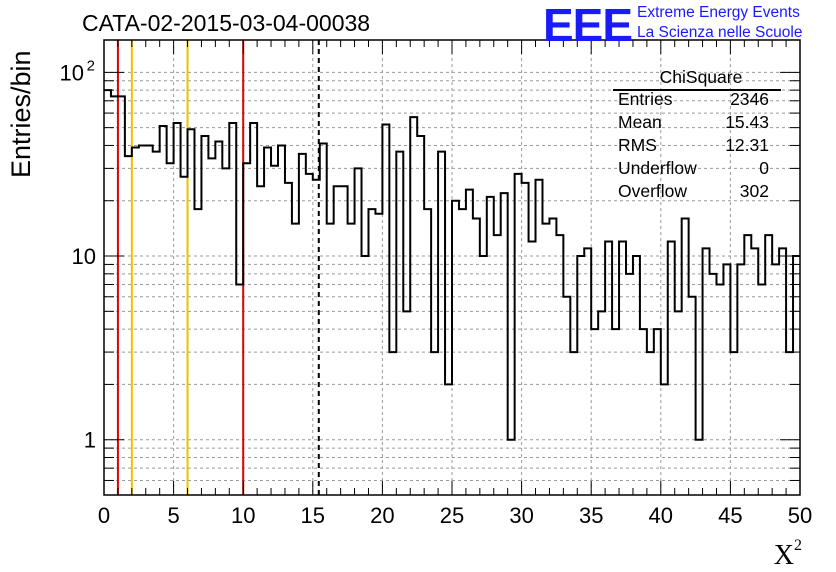 This screenshot has height=572, width=836. What do you see at coordinates (657, 168) in the screenshot?
I see `stats-key: Underflow` at bounding box center [657, 168].